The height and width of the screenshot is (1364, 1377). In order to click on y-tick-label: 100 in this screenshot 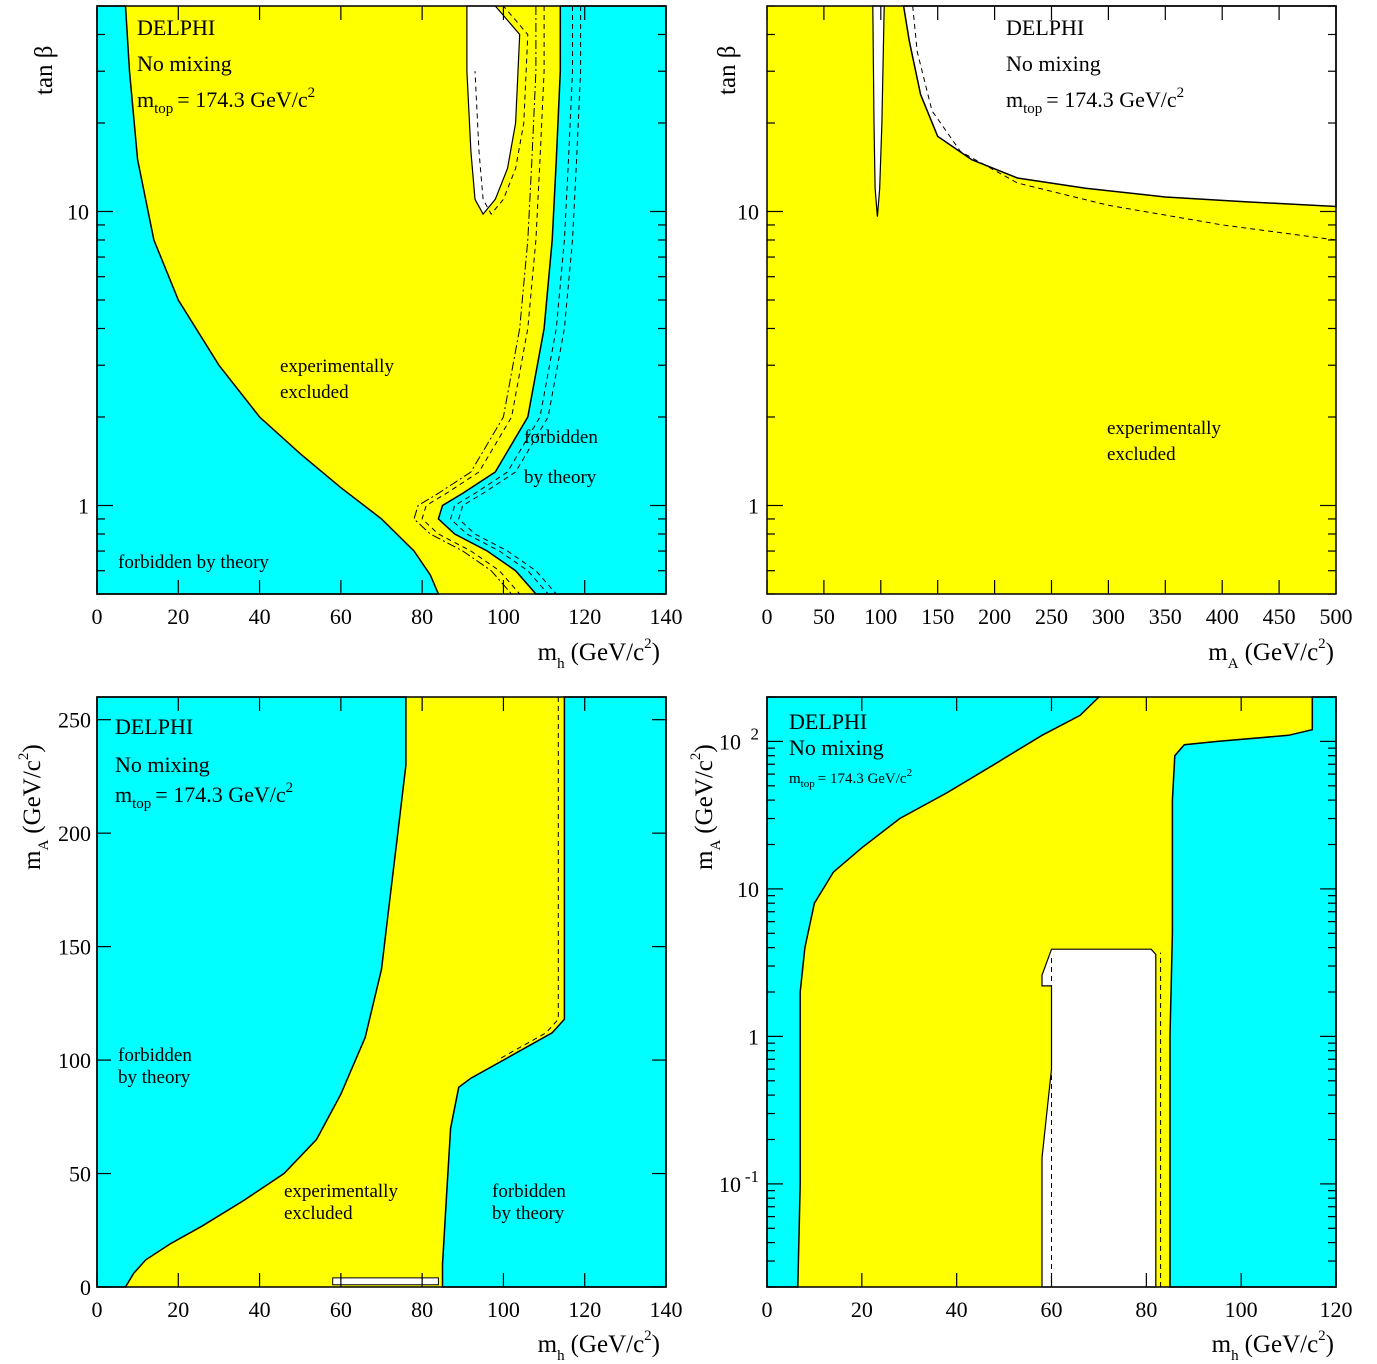, I will do `click(74, 1060)`.